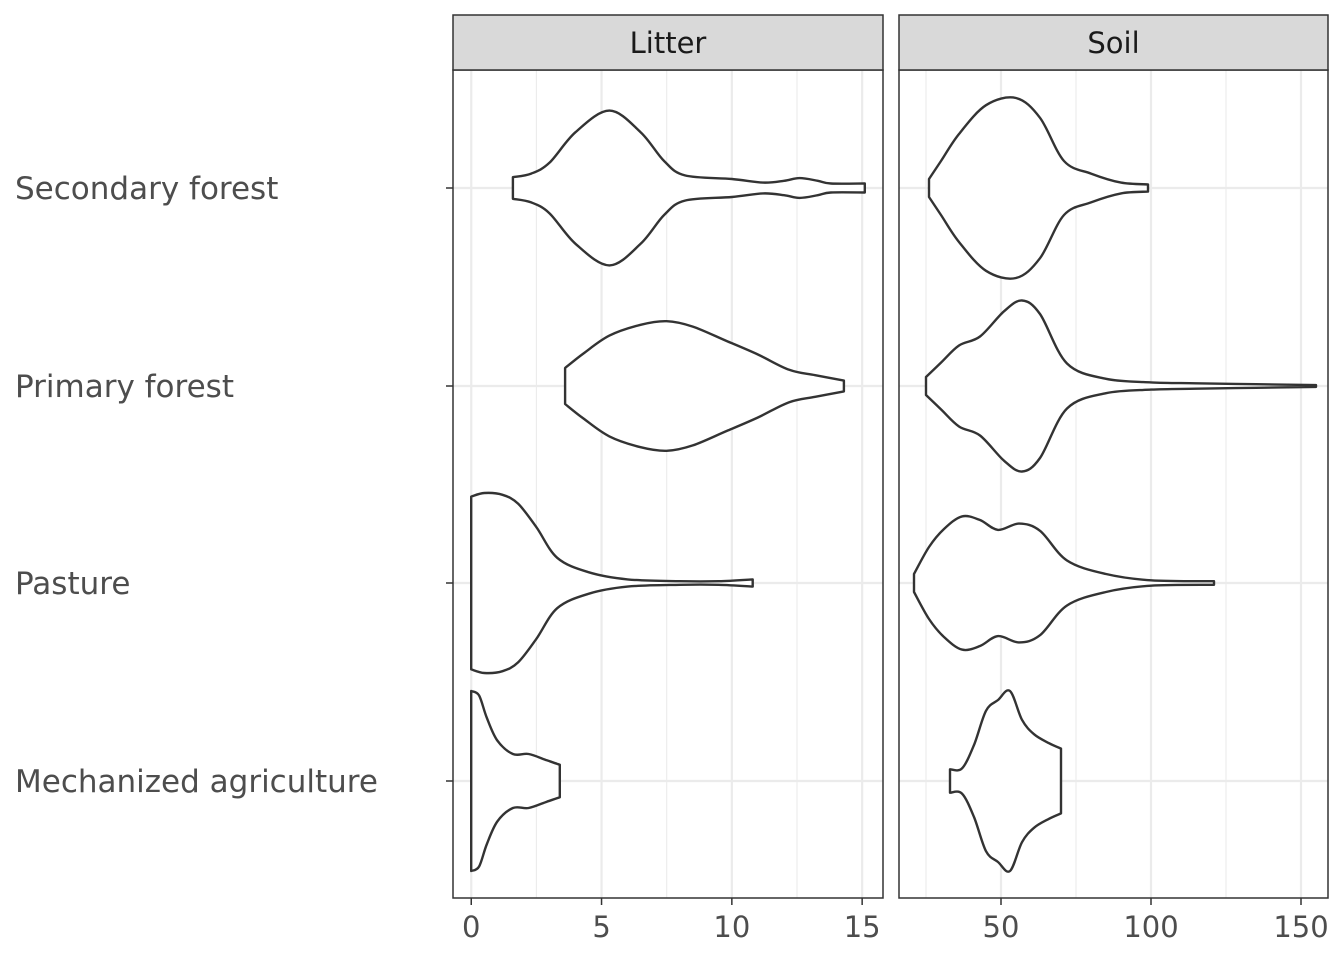  What do you see at coordinates (688, 188) in the screenshot?
I see `violin-litter-secondary-forest` at bounding box center [688, 188].